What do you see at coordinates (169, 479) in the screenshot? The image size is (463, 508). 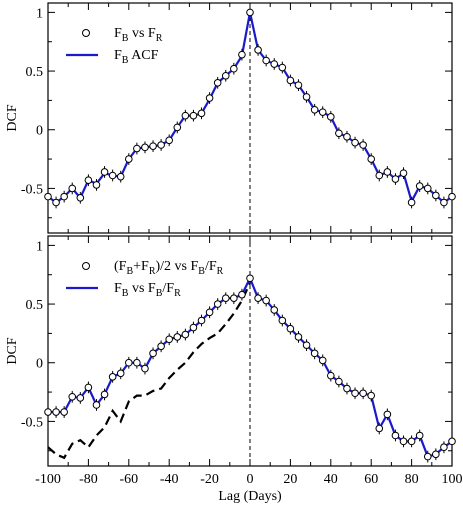 I see `x-tick-label: -40` at bounding box center [169, 479].